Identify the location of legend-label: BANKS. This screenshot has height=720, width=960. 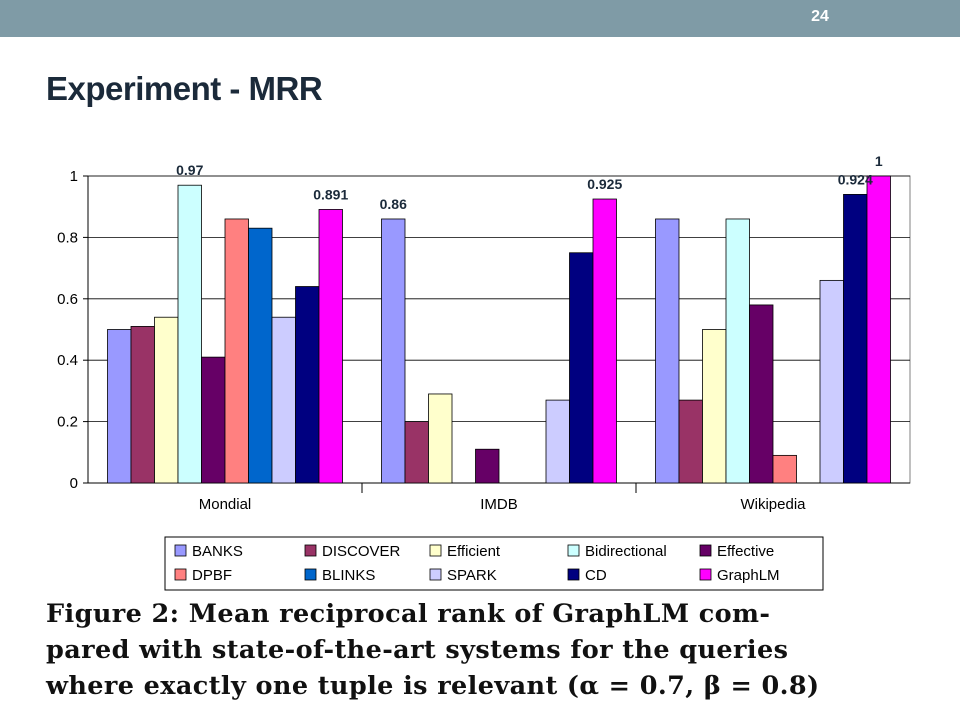
(217, 551).